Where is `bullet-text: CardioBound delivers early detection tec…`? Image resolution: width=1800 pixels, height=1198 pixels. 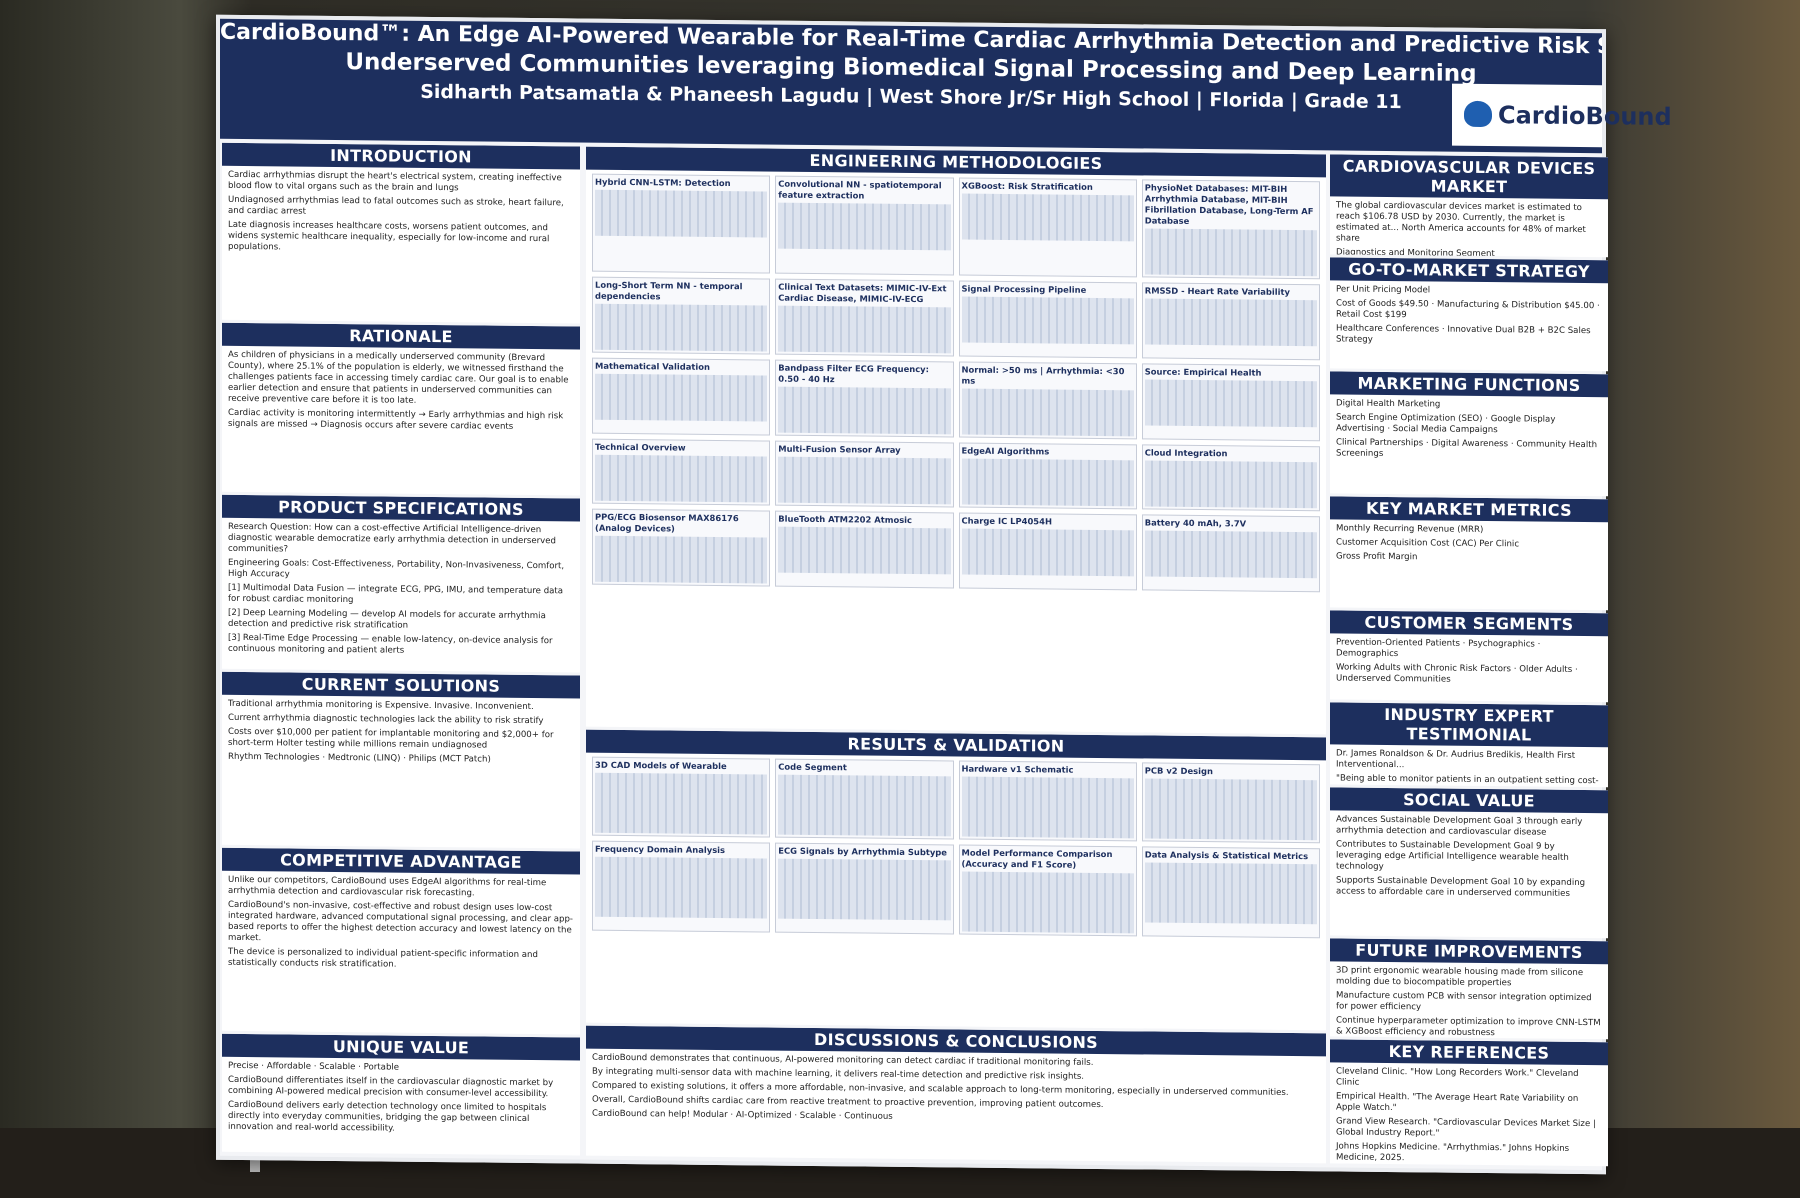
bullet-text: CardioBound delivers early detection tec… is located at coordinates (387, 1116).